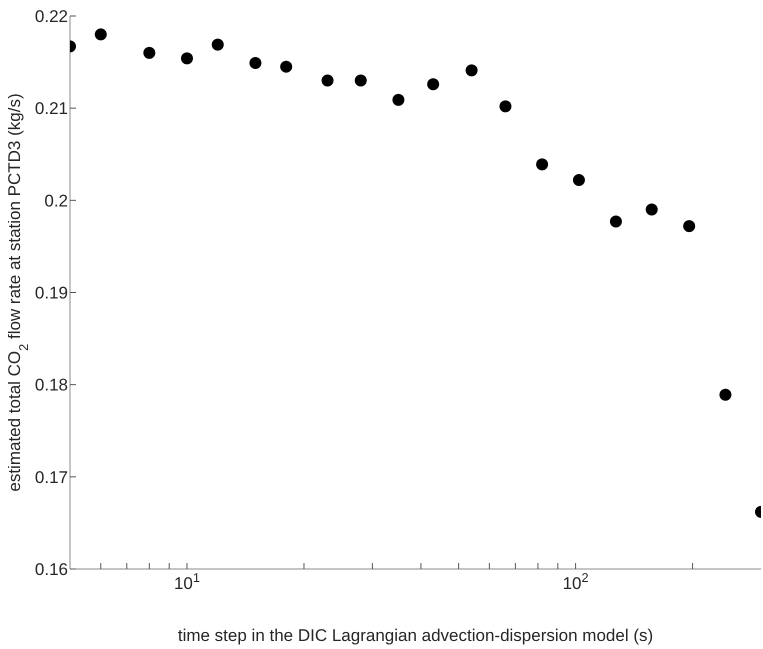  I want to click on y-tick-label: 0.18, so click(51, 385).